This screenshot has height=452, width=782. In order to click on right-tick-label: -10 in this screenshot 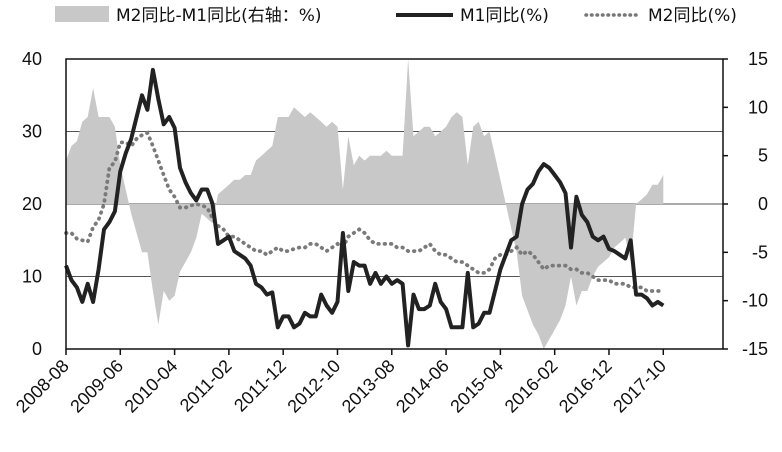, I will do `click(755, 301)`.